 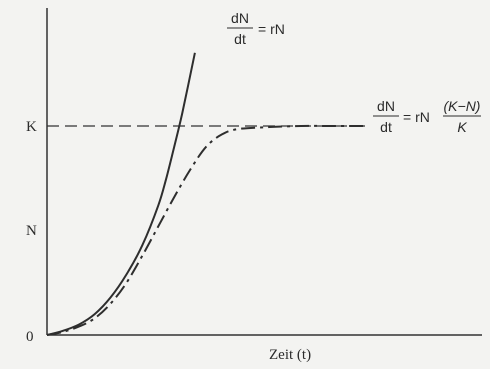 I want to click on exponential-equation-label: dN dt = rN, so click(x=256, y=28).